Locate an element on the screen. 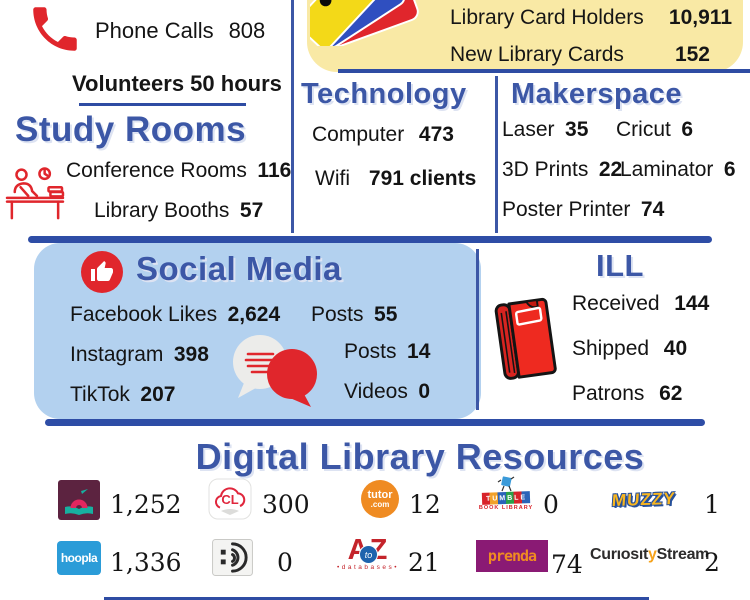  stat-phone-calls: Phone Calls 808 is located at coordinates (180, 31).